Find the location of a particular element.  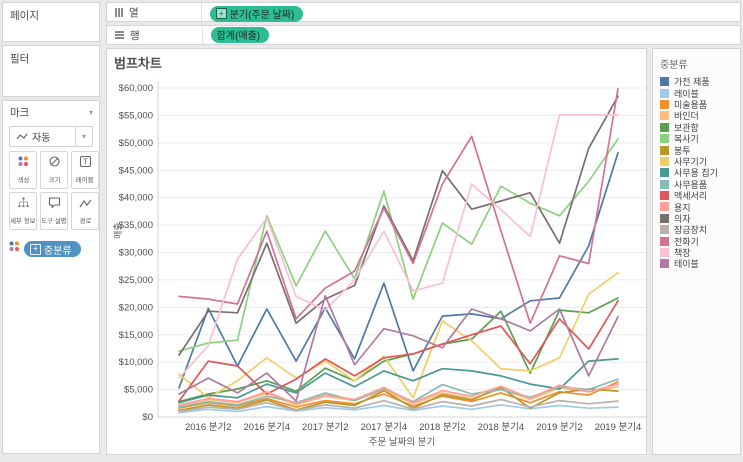

legend-label: 레이블 is located at coordinates (686, 93).